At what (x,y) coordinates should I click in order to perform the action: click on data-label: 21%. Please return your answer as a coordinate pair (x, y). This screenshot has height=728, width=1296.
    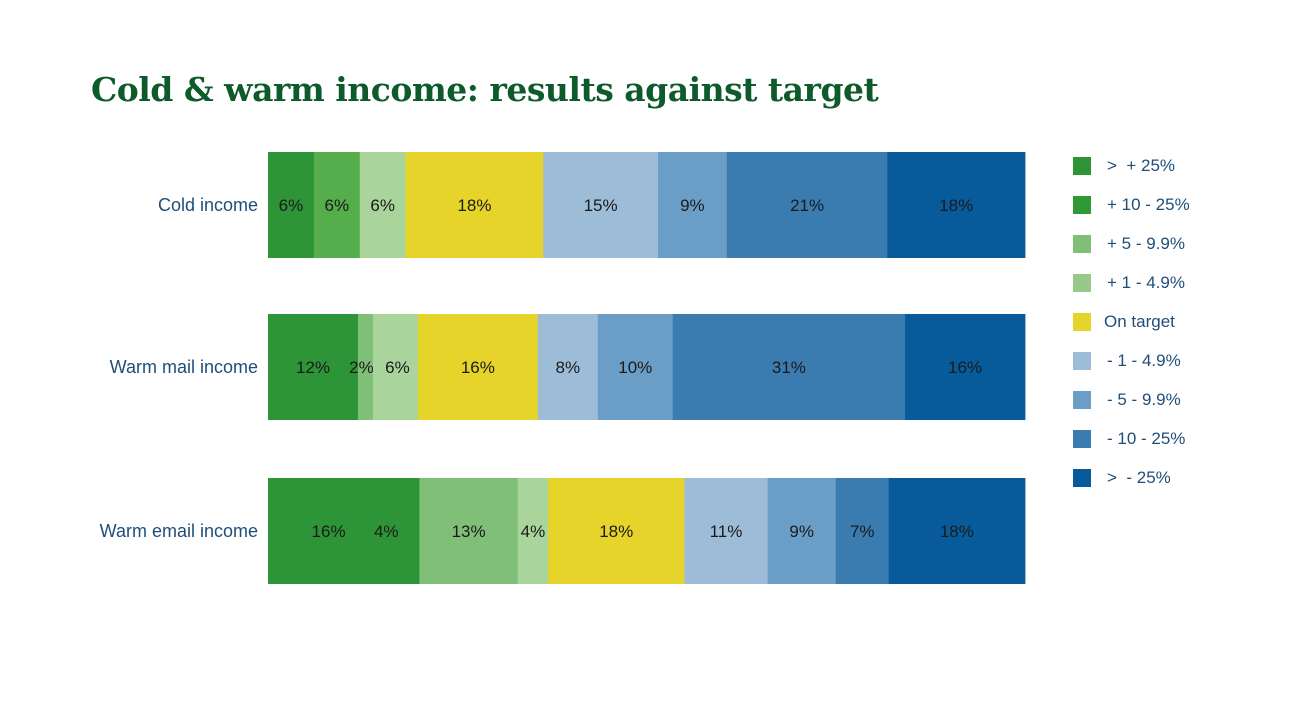
    Looking at the image, I should click on (807, 205).